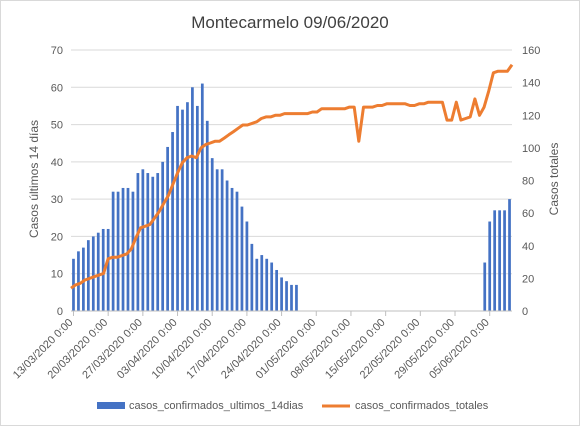 This screenshot has height=426, width=580. What do you see at coordinates (34, 179) in the screenshot?
I see `y-left-axis-title: Casos últimos 14 días` at bounding box center [34, 179].